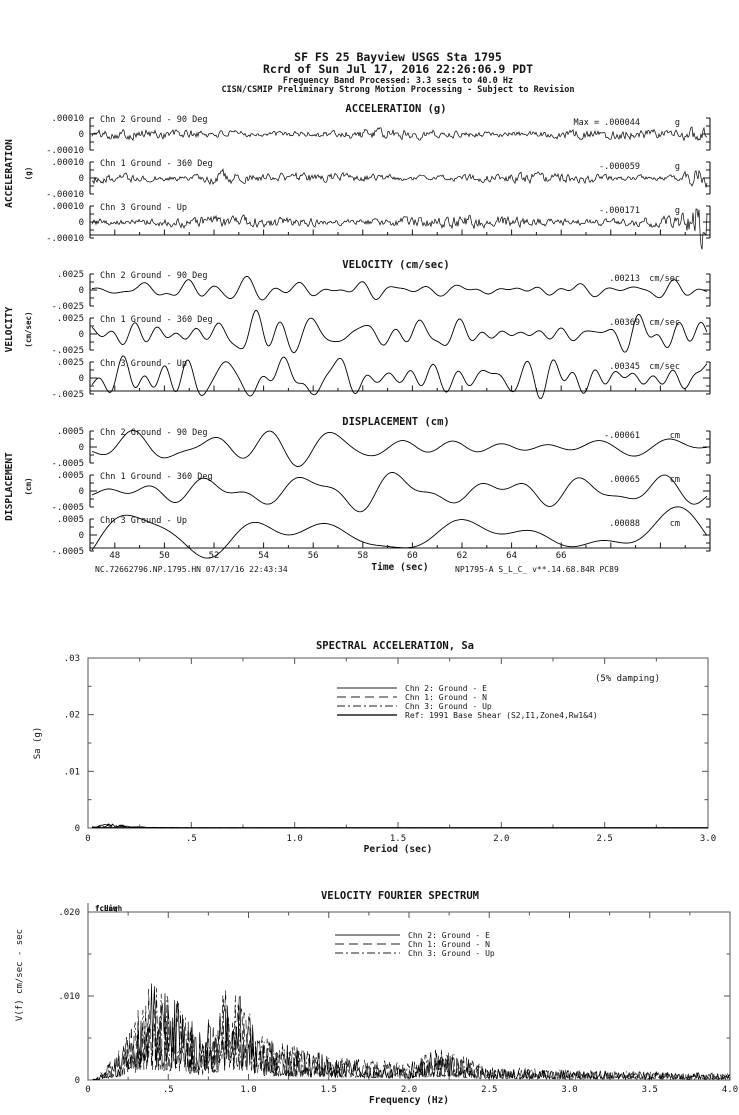  What do you see at coordinates (106, 908) in the screenshot?
I see `fc-low-label: fcLow` at bounding box center [106, 908].